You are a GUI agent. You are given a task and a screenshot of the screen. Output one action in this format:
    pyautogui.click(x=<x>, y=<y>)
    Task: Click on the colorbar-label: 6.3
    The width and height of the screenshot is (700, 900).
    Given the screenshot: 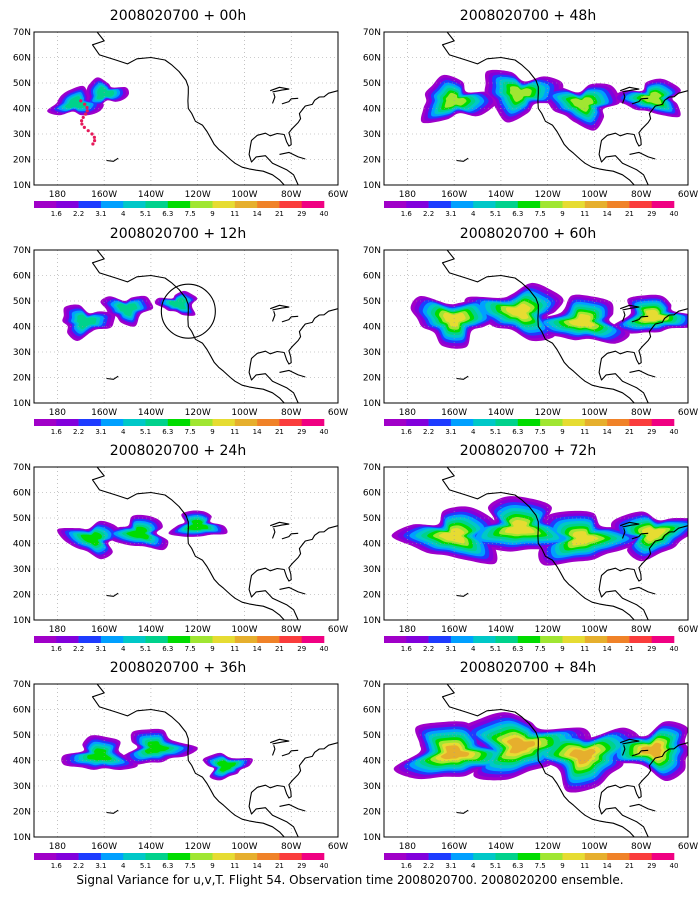 What is the action you would take?
    pyautogui.click(x=517, y=432)
    